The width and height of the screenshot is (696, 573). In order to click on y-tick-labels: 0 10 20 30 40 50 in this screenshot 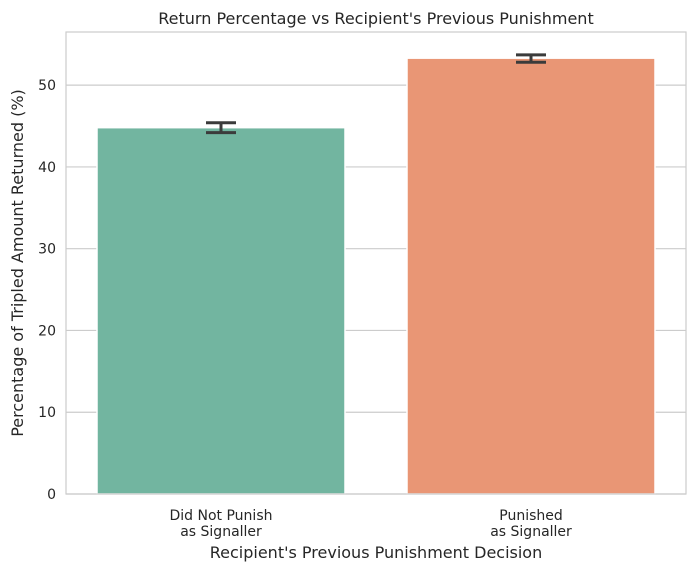, I will do `click(47, 290)`.